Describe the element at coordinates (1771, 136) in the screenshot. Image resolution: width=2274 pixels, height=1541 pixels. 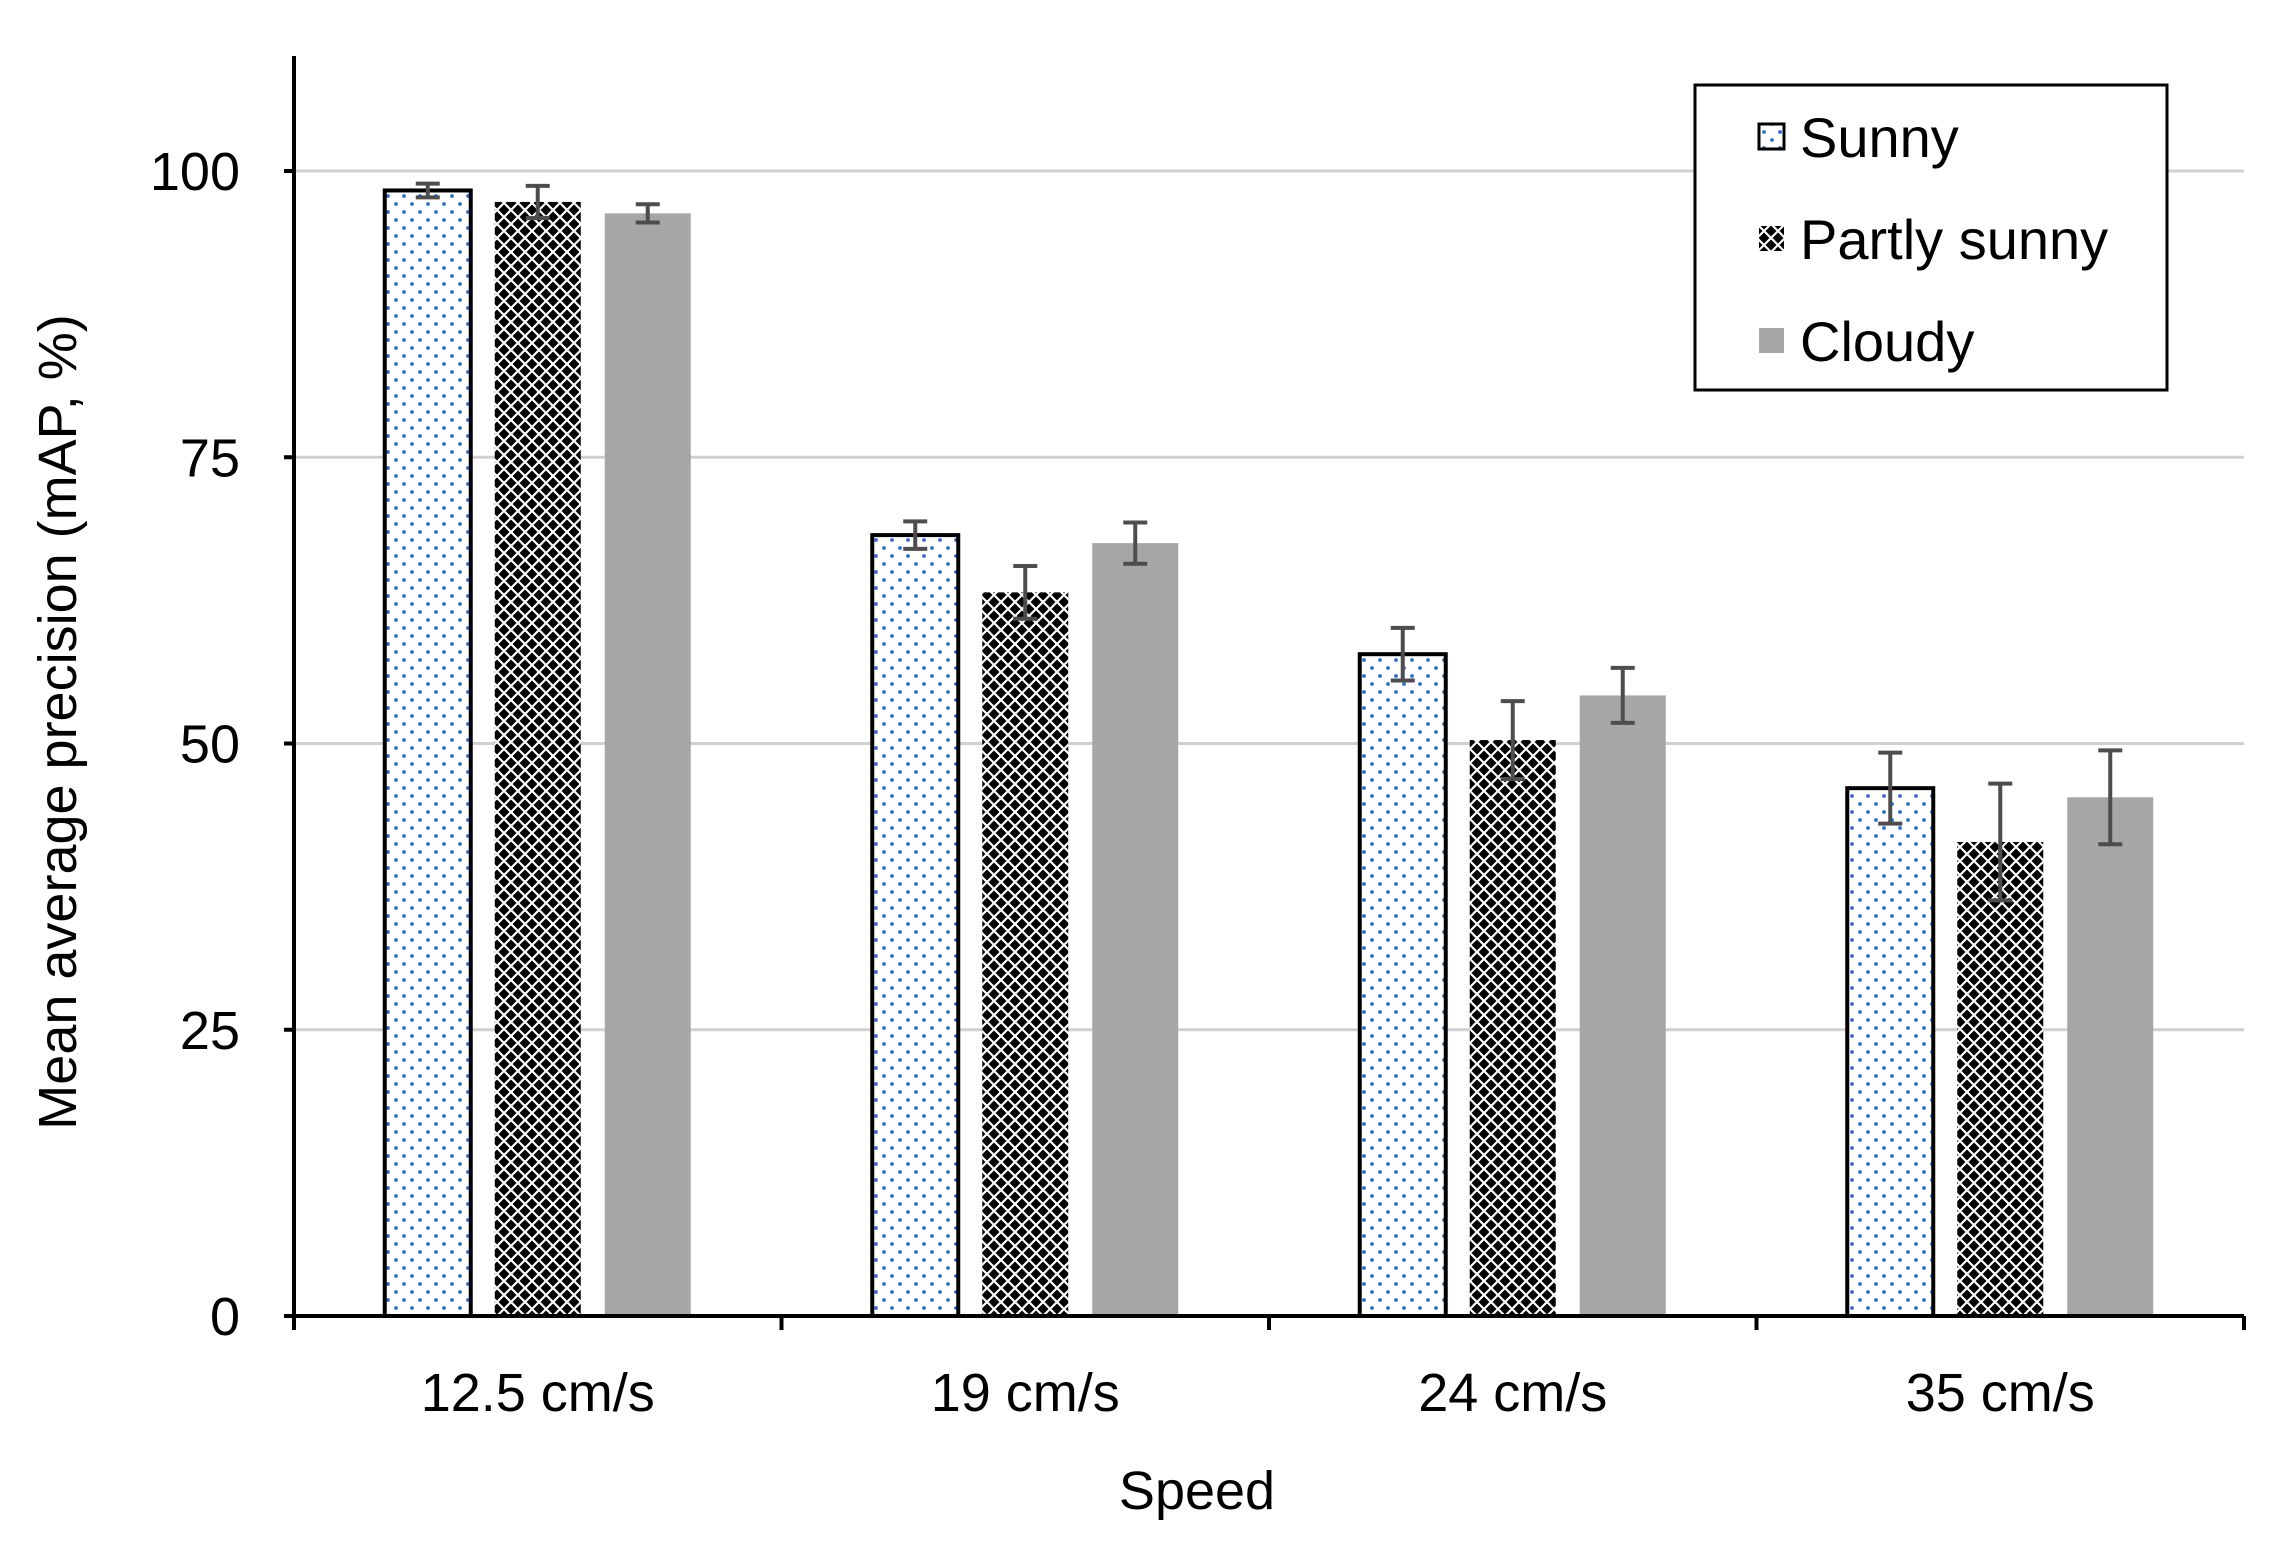
I see `legend-swatch-sunny` at that location.